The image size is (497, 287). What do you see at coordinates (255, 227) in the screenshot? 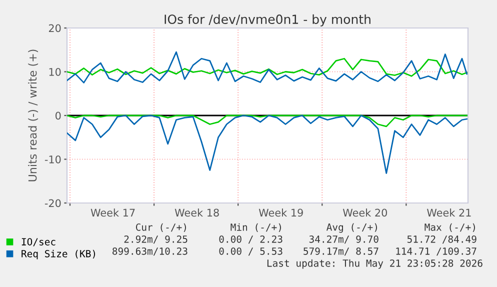
I see `text: Min (-/+)` at bounding box center [255, 227].